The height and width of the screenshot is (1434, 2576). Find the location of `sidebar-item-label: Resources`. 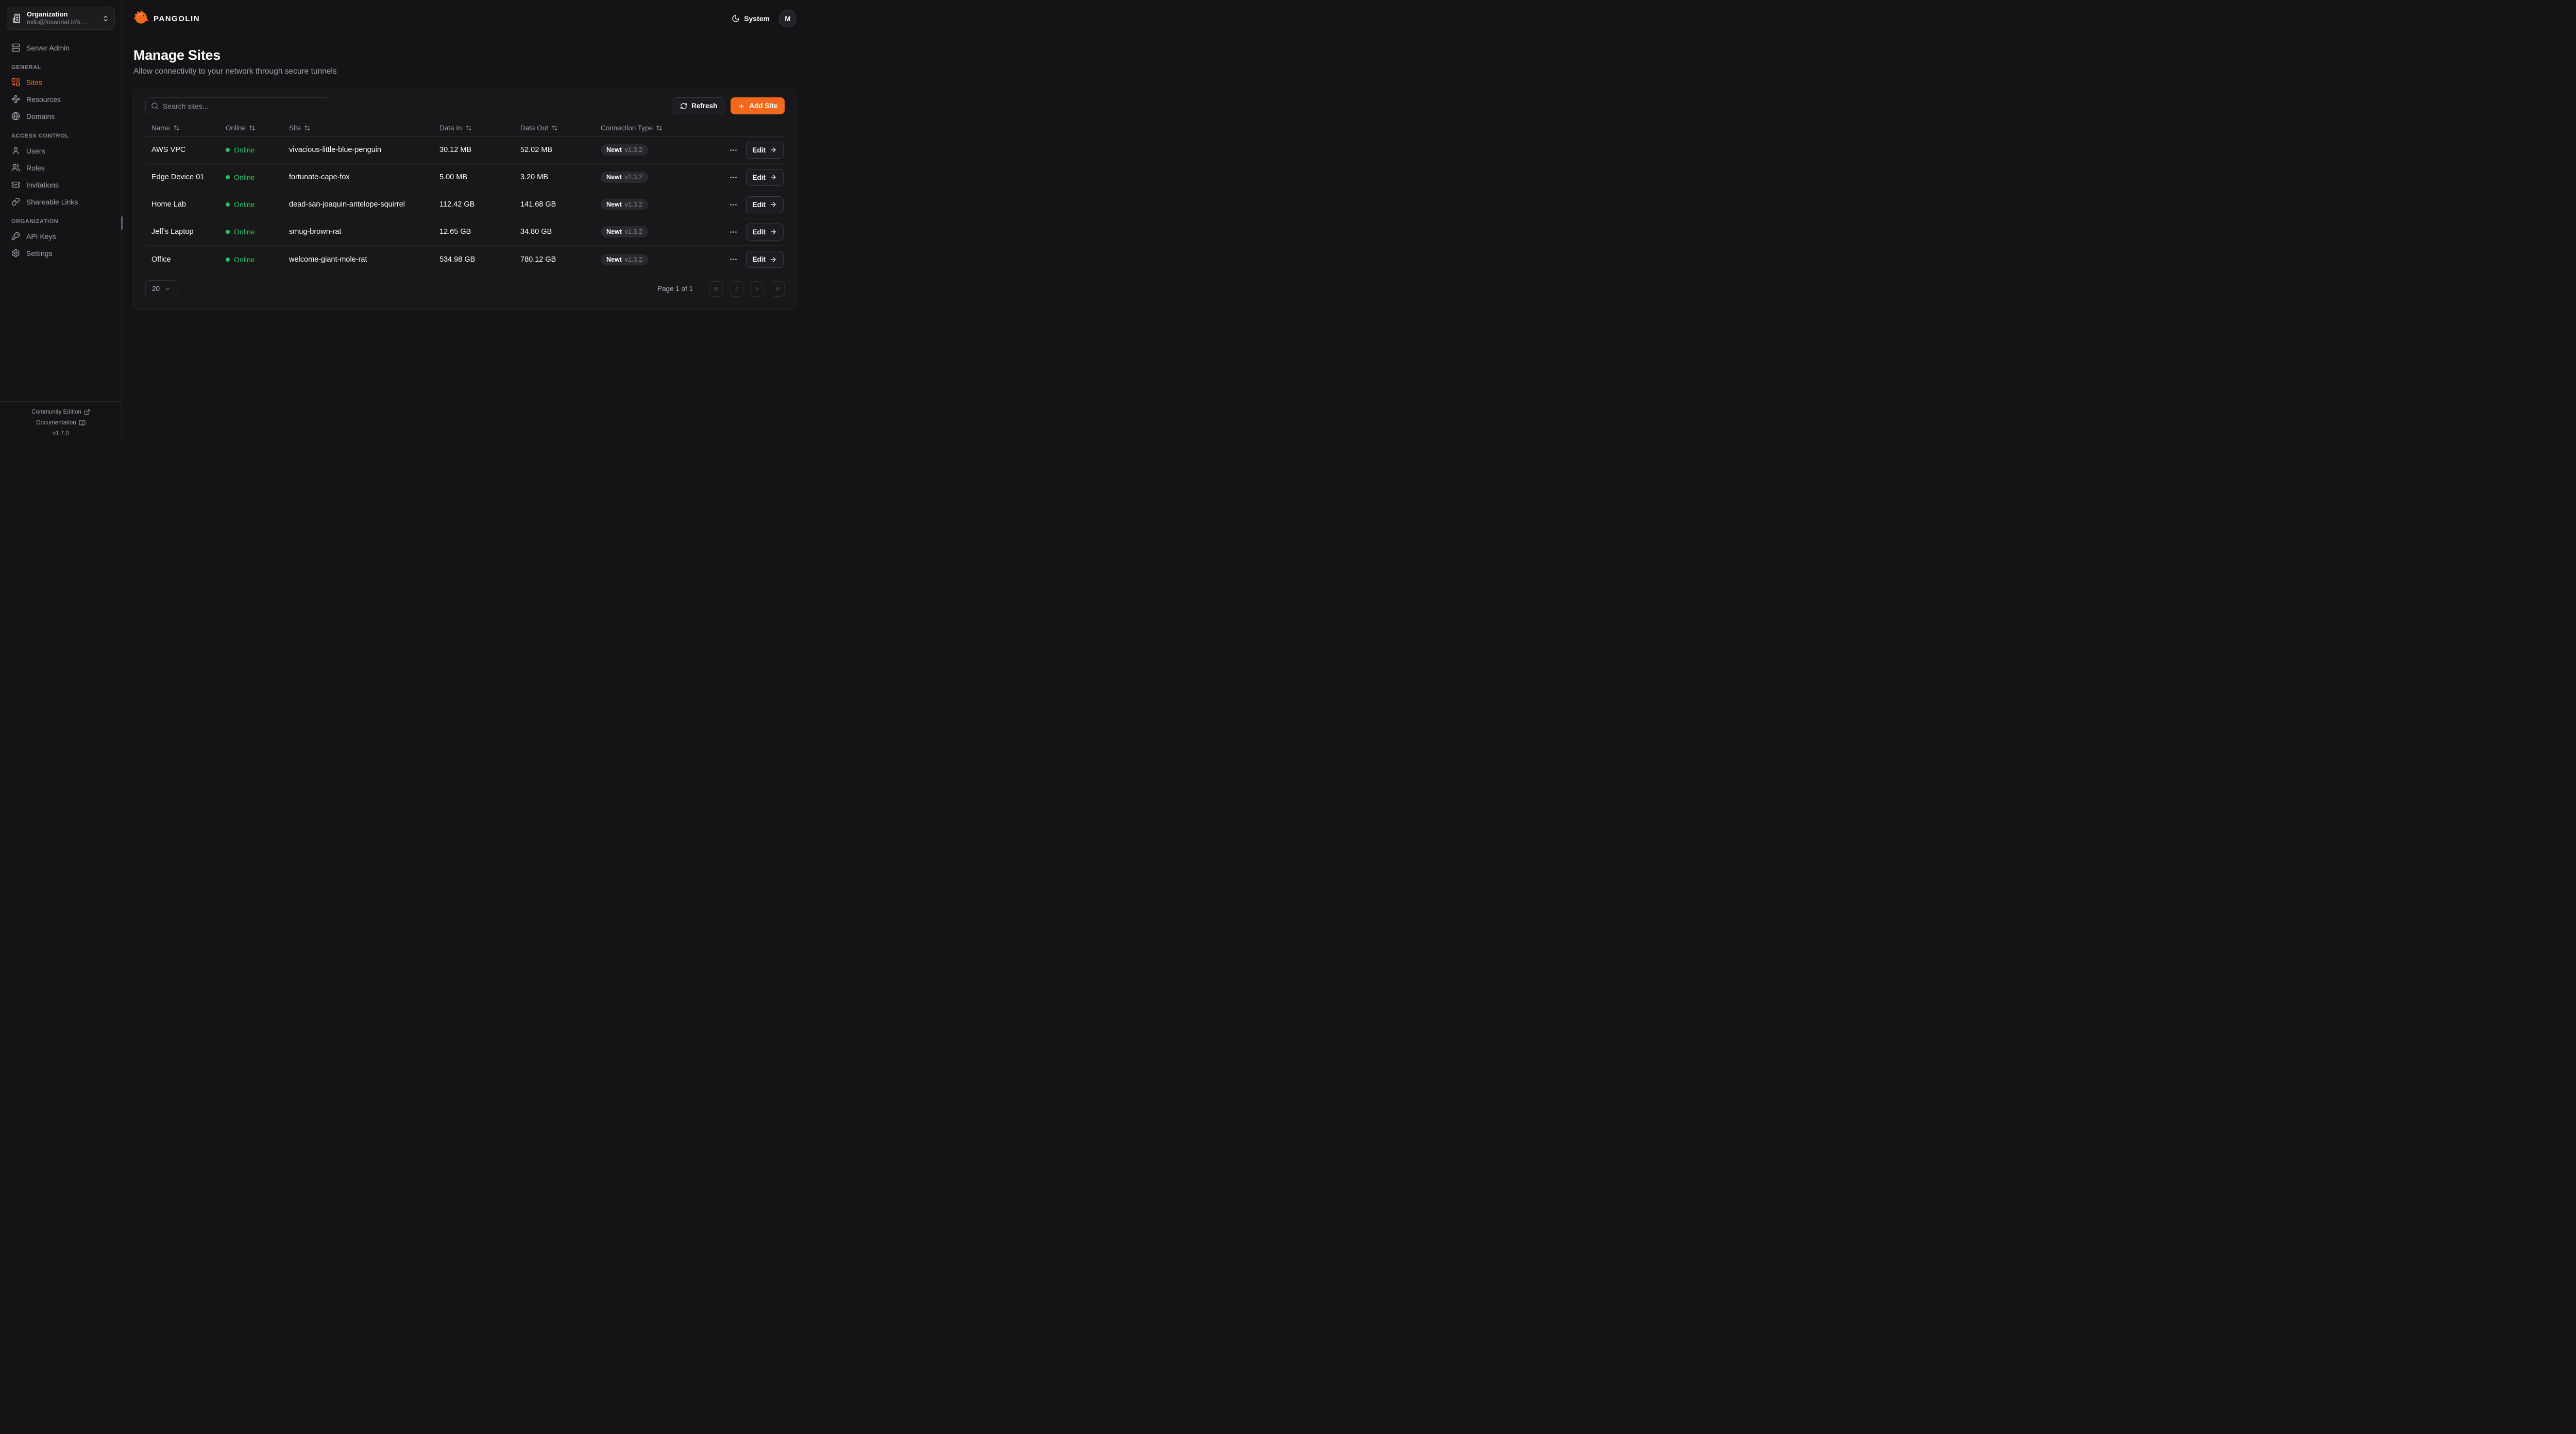

sidebar-item-label: Resources is located at coordinates (43, 99).